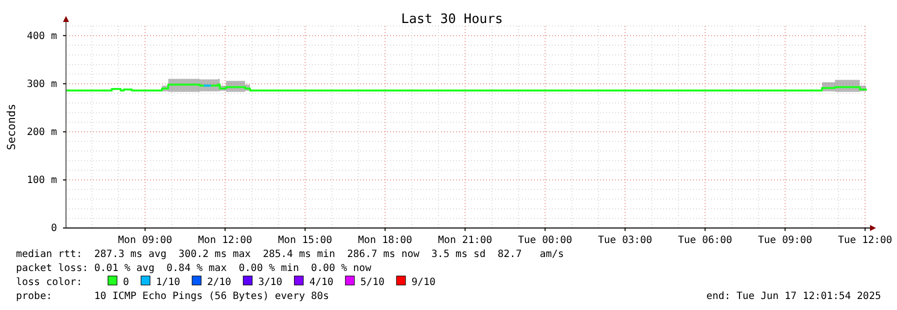 This screenshot has width=897, height=310. I want to click on text: median rtt: 287.3 ms avg 300.2 ms max 285.4 ms min 286.7 ms now 3.5 ms sd 82.7 am/s, so click(290, 254).